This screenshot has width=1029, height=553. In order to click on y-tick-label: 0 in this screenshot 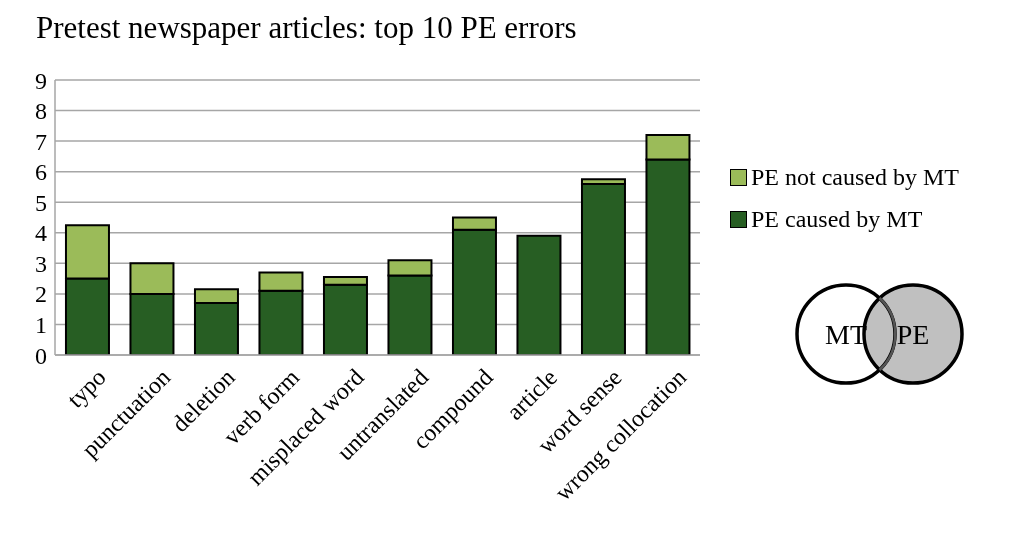, I will do `click(41, 355)`.